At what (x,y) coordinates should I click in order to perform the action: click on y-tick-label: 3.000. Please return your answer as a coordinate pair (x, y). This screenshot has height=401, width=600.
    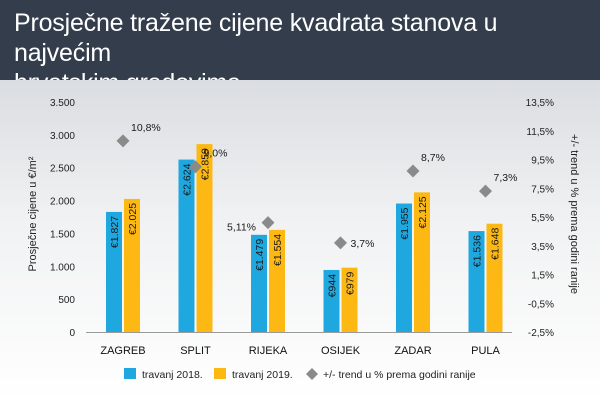
    Looking at the image, I should click on (62, 136).